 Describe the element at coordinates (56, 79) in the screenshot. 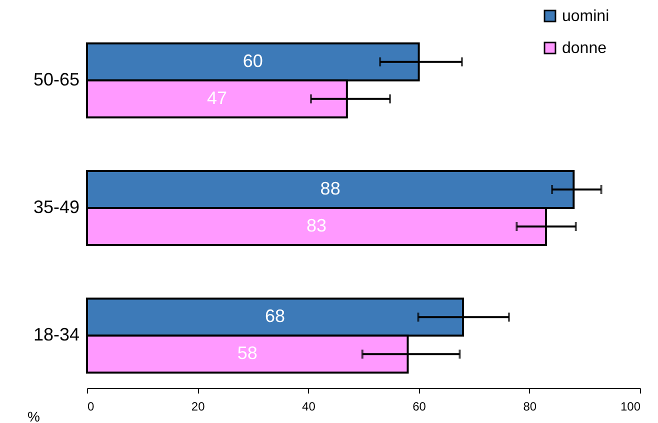

I see `y-tick-label: 50-65` at that location.